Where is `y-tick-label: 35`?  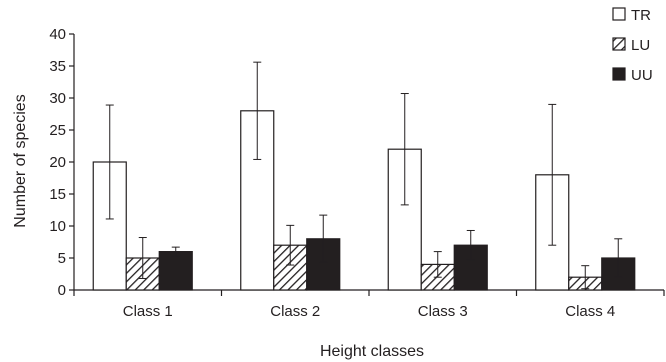 y-tick-label: 35 is located at coordinates (57, 66).